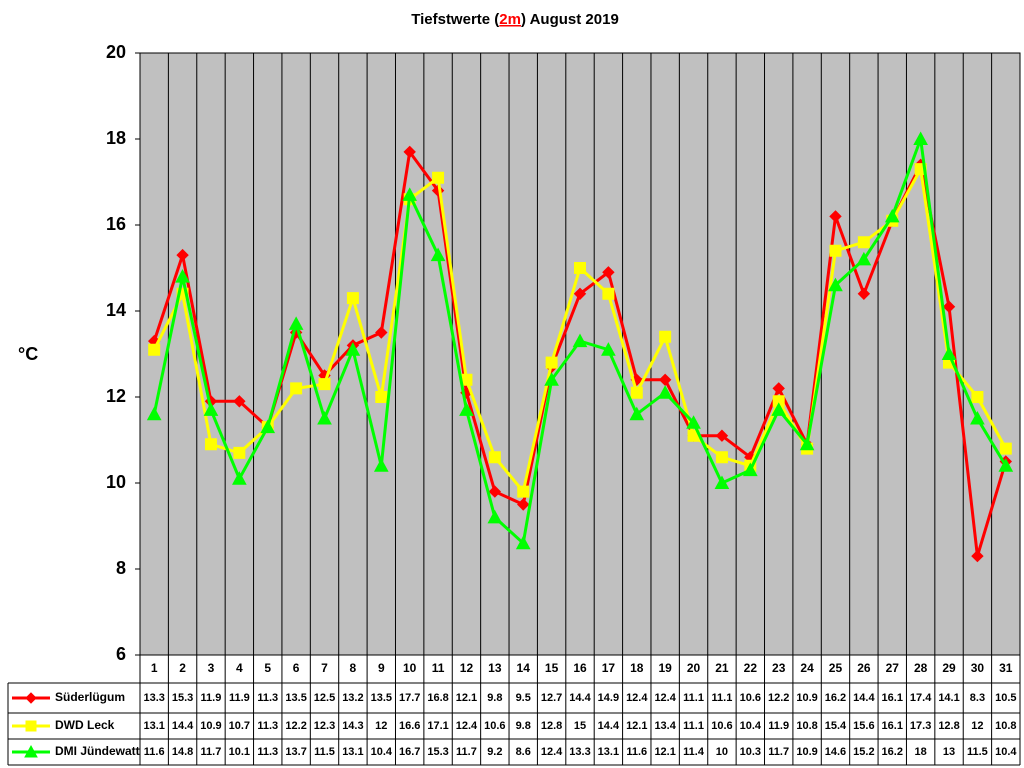 The image size is (1024, 768). Describe the element at coordinates (409, 698) in the screenshot. I see `table-value: 17.7` at that location.